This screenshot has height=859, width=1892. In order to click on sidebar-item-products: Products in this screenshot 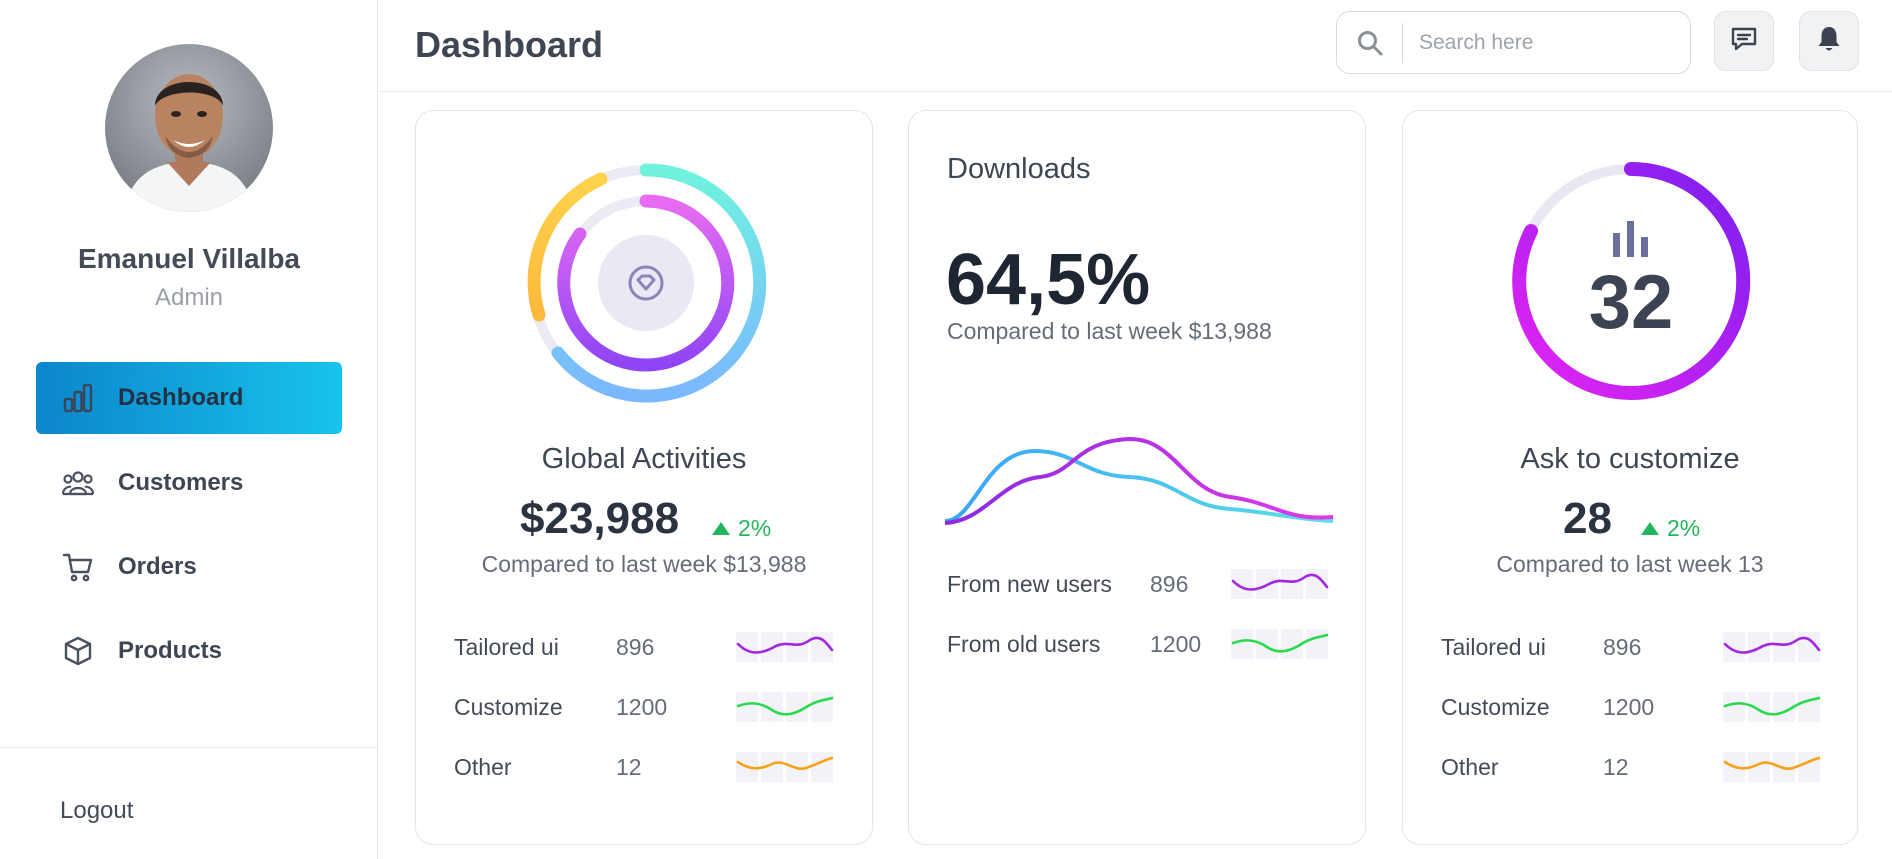, I will do `click(189, 651)`.